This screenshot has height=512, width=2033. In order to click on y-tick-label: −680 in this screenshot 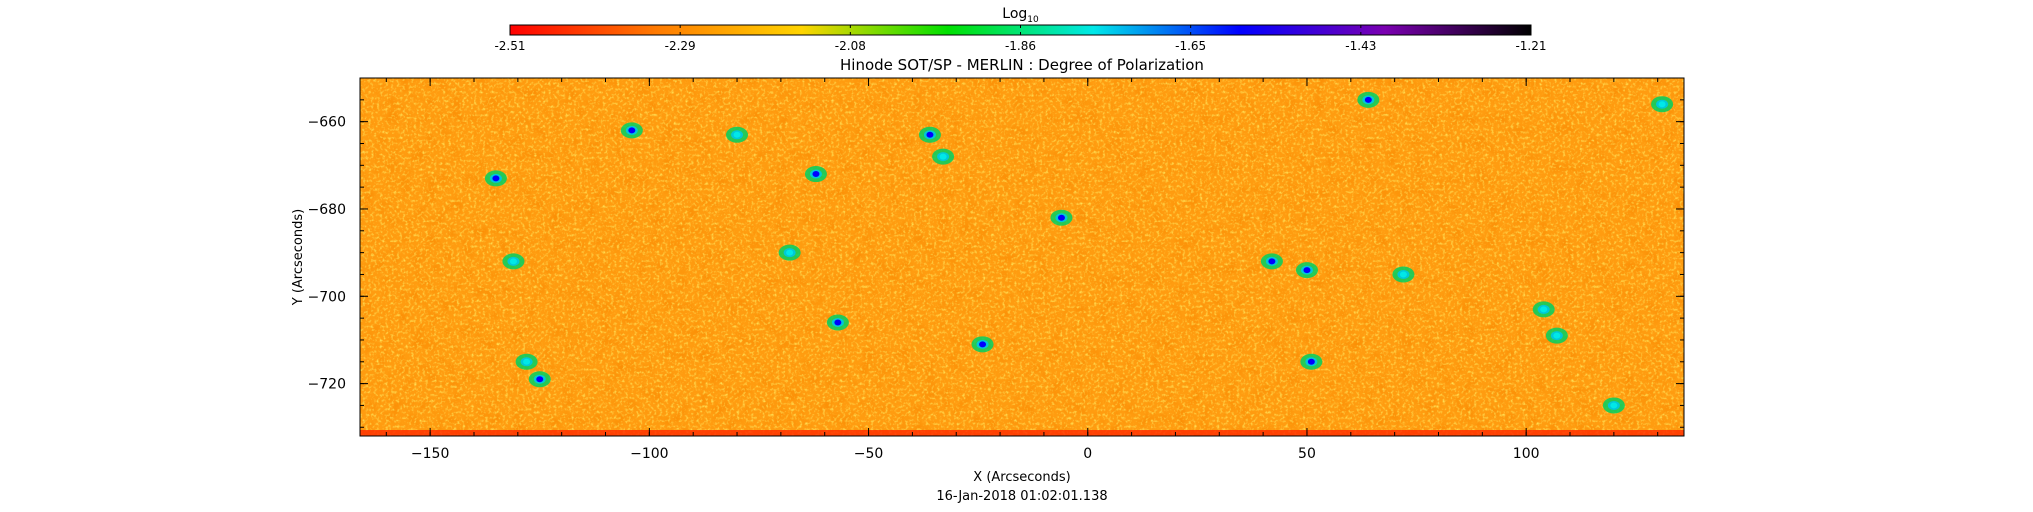, I will do `click(327, 210)`.